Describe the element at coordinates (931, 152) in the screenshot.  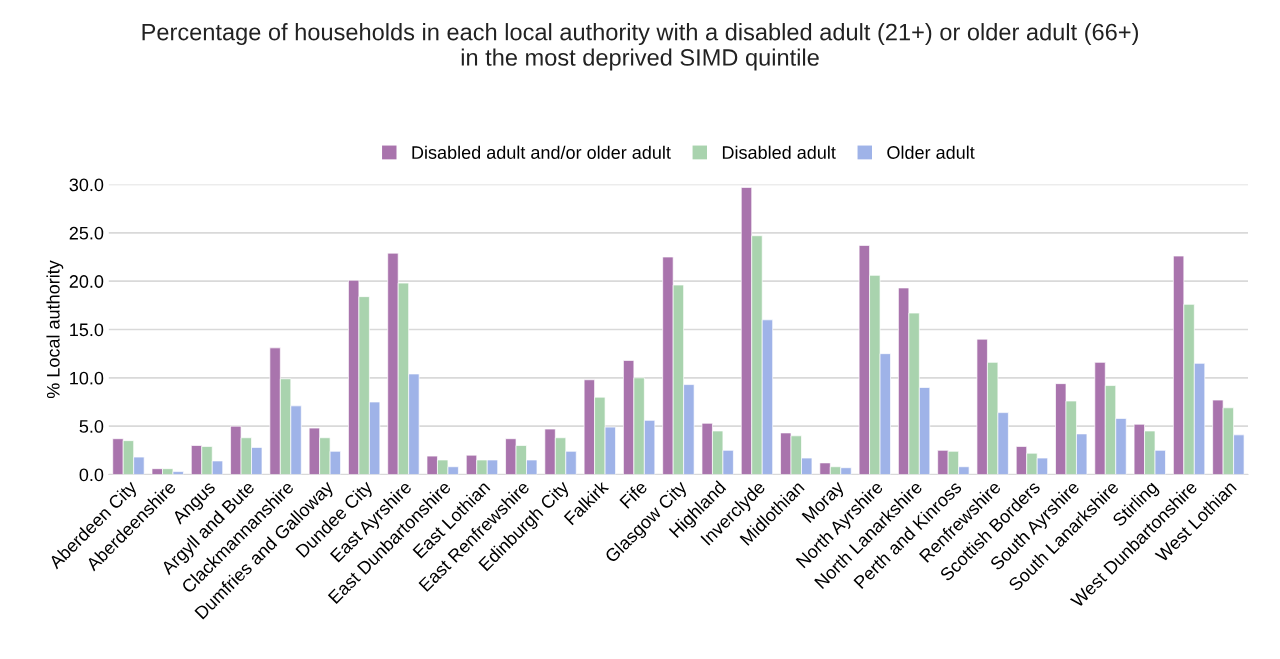
I see `legend-label: Older adult` at that location.